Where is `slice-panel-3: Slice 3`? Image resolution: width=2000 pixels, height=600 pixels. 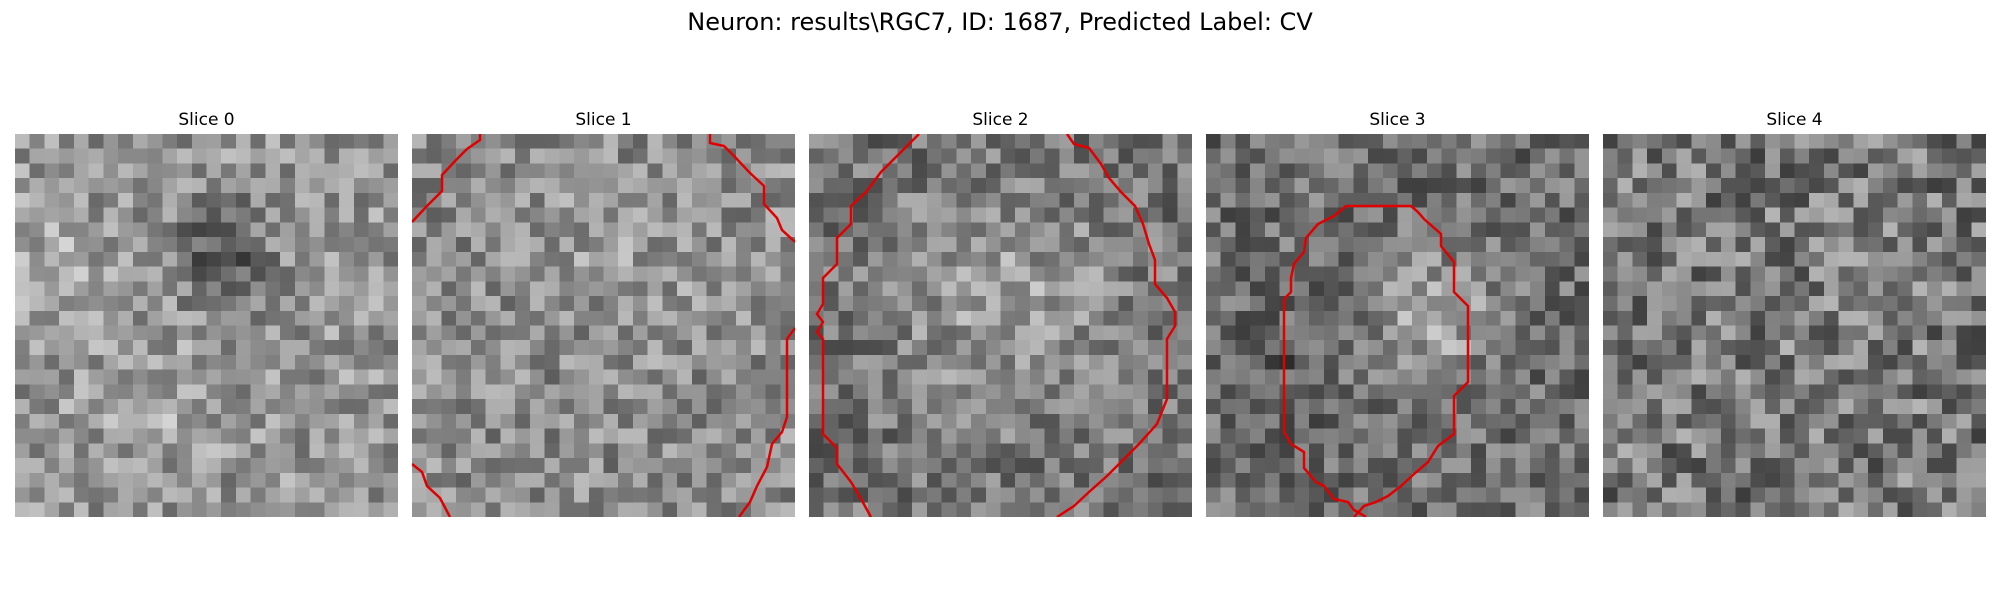
slice-panel-3: Slice 3 is located at coordinates (1397, 312).